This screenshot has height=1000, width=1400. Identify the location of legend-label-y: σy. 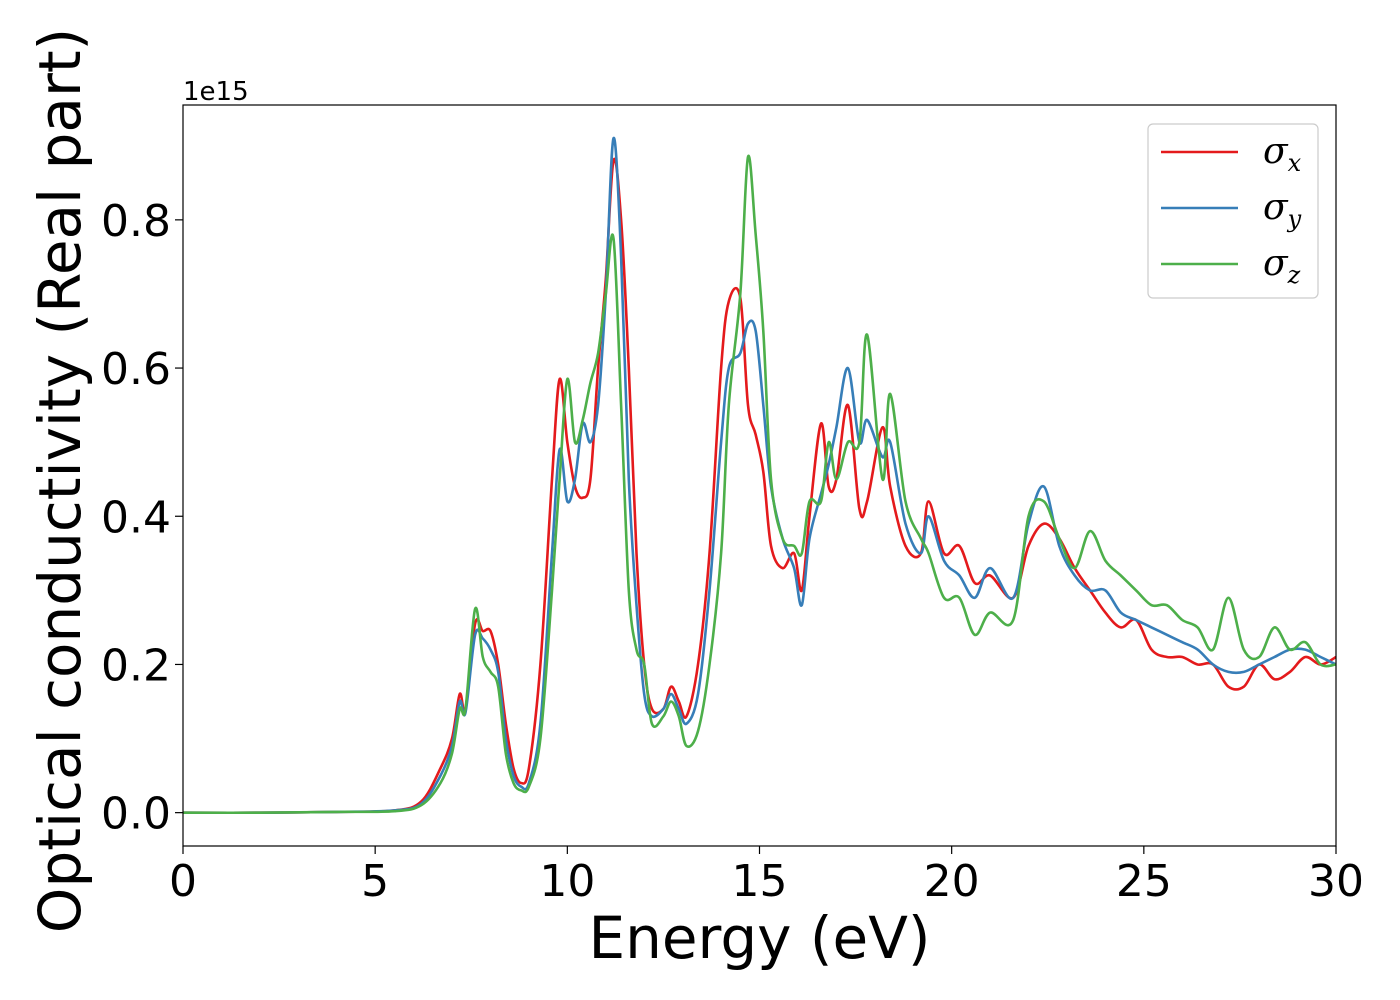
(1282, 210).